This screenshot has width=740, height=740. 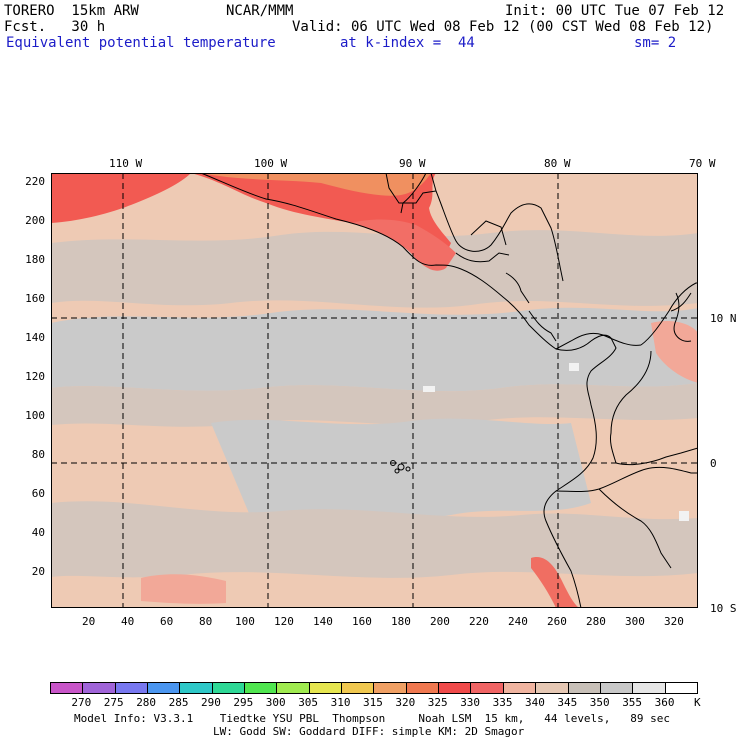 What do you see at coordinates (374, 349) in the screenshot?
I see `field-band-355k-north` at bounding box center [374, 349].